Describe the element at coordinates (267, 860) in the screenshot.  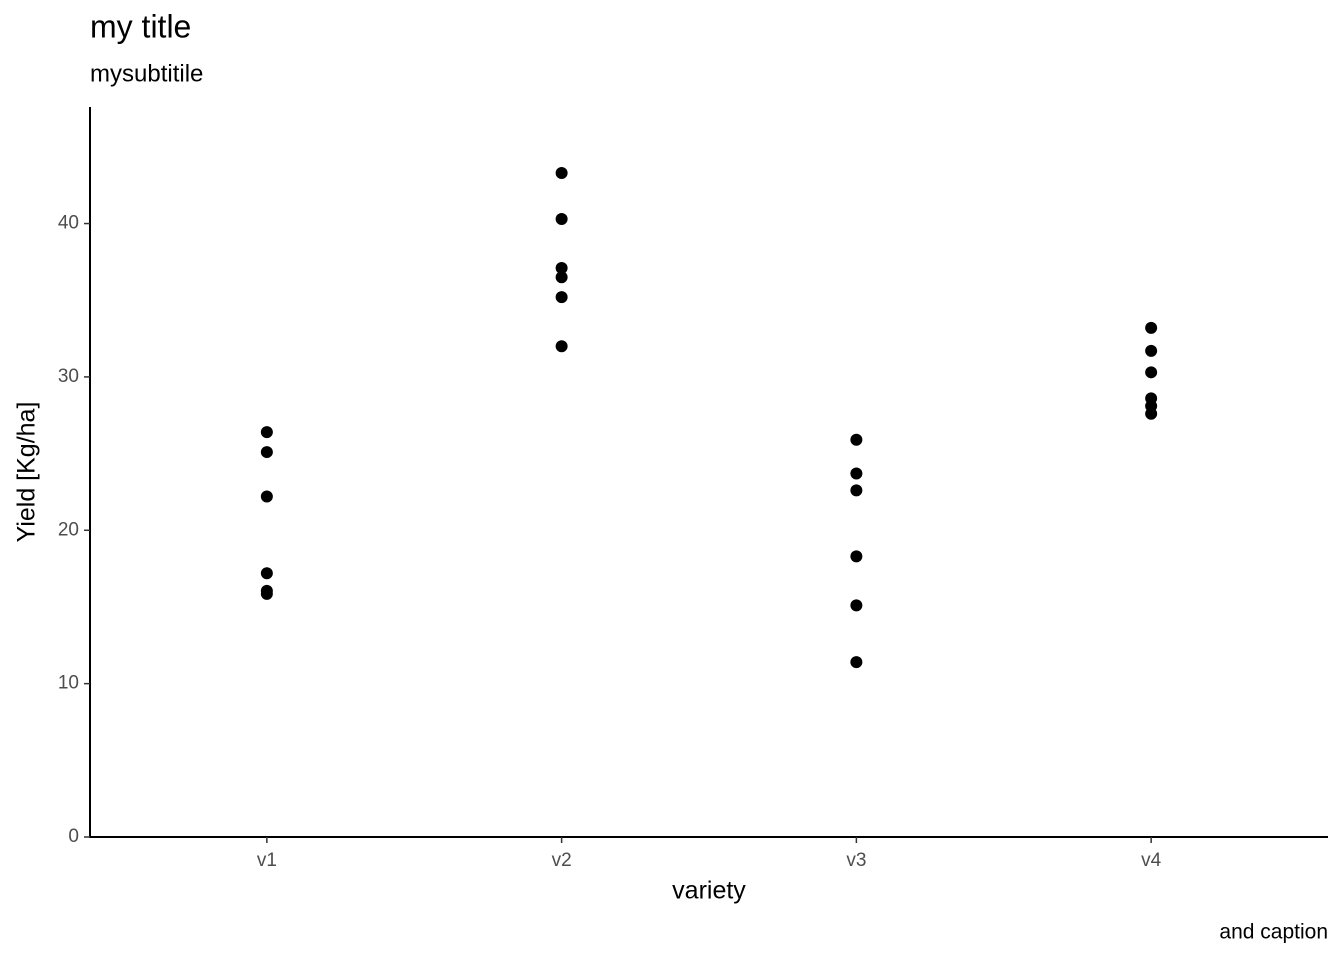
I see `x-tick-label: v1` at that location.